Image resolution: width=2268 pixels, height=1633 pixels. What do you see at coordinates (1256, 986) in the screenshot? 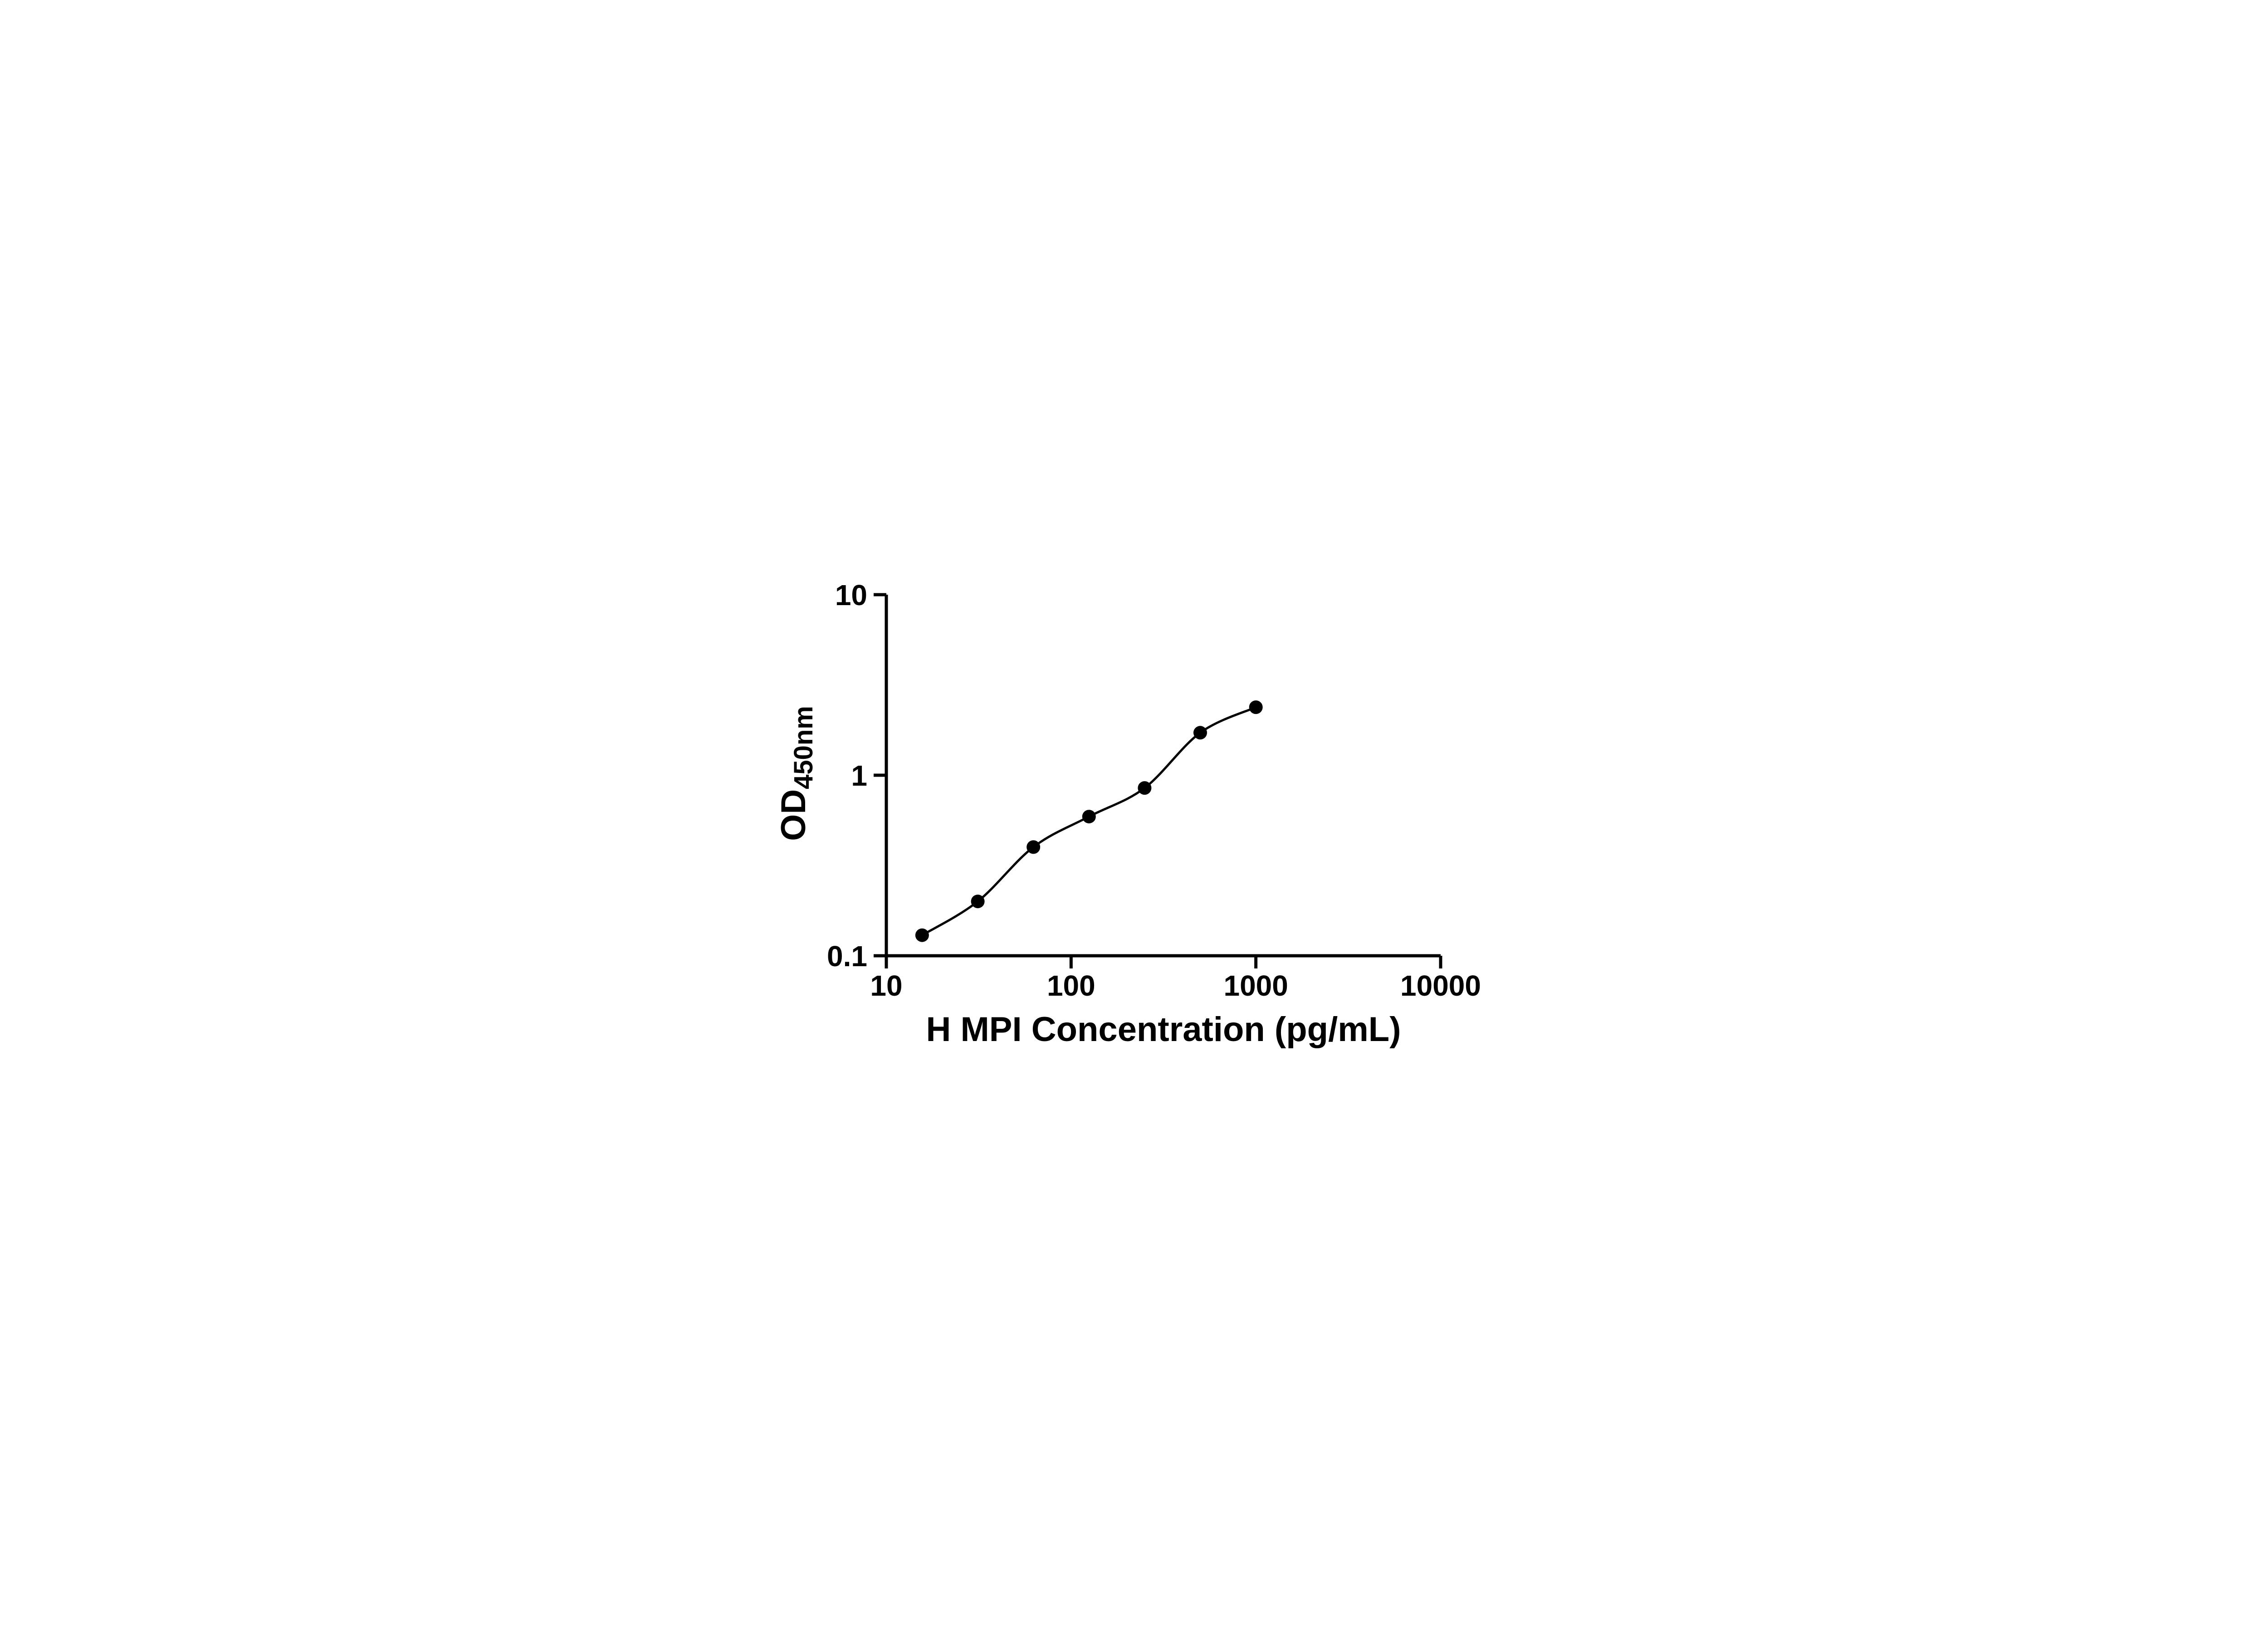
I see `x-tick-label: 1000` at bounding box center [1256, 986].